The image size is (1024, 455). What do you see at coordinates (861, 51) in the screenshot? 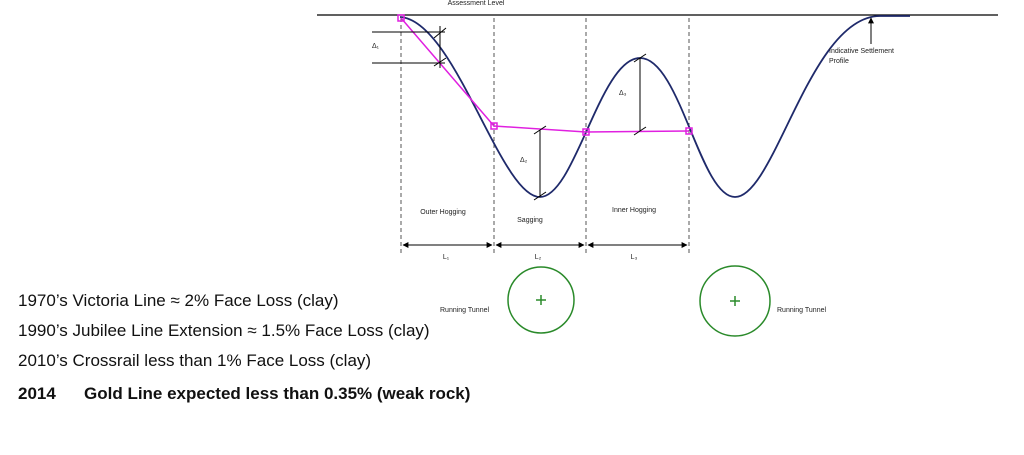
I see `settlement-label: Indicative Settlement` at bounding box center [861, 51].